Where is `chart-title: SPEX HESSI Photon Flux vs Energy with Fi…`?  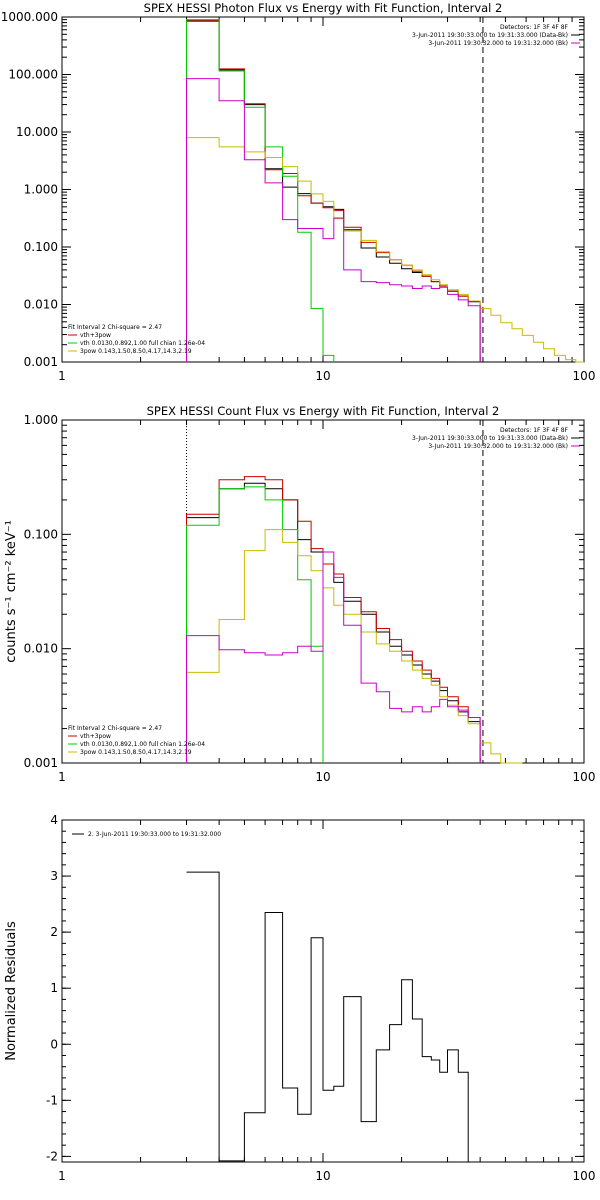 chart-title: SPEX HESSI Photon Flux vs Energy with Fi… is located at coordinates (323, 8).